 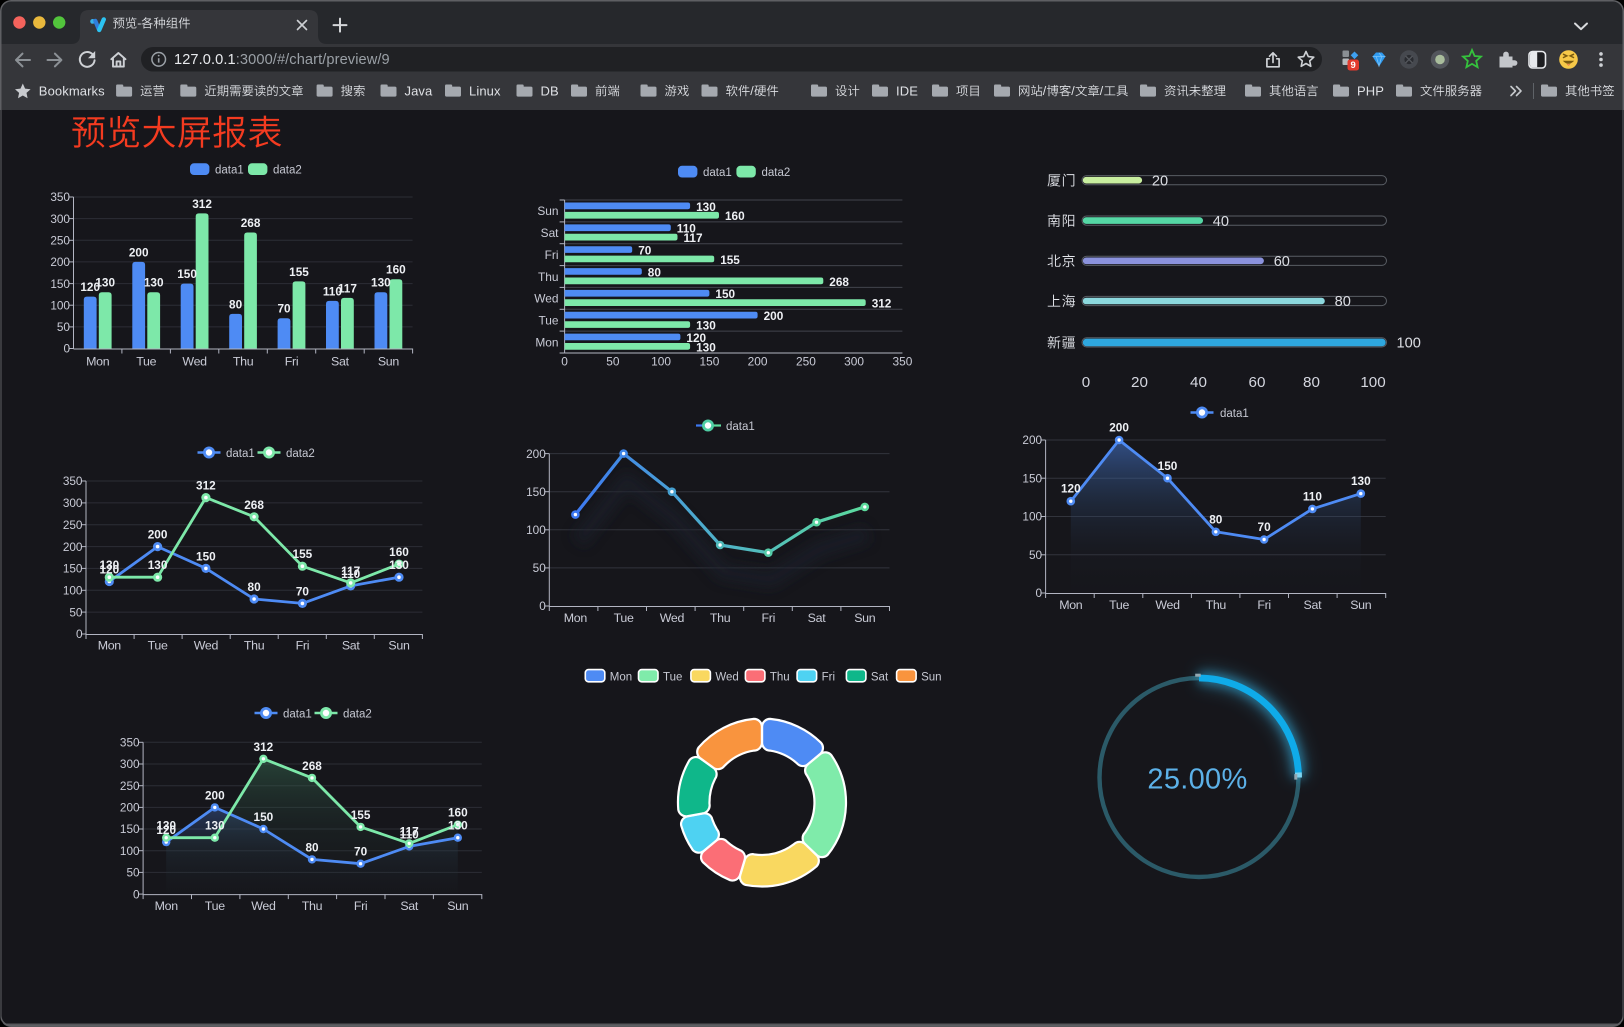 What do you see at coordinates (1370, 91) in the screenshot?
I see `svg-text: PHP` at bounding box center [1370, 91].